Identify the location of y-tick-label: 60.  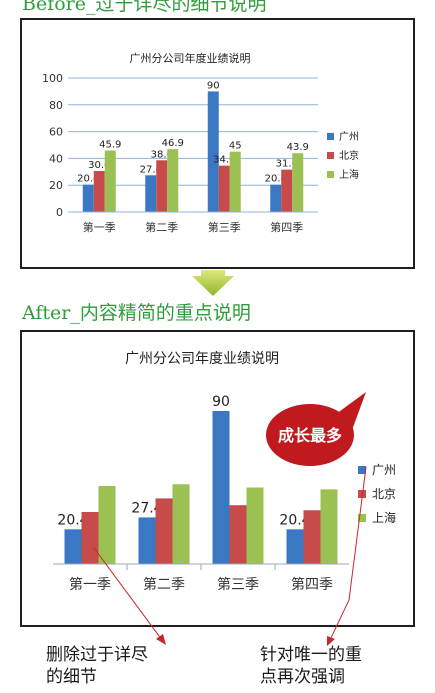
(56, 132).